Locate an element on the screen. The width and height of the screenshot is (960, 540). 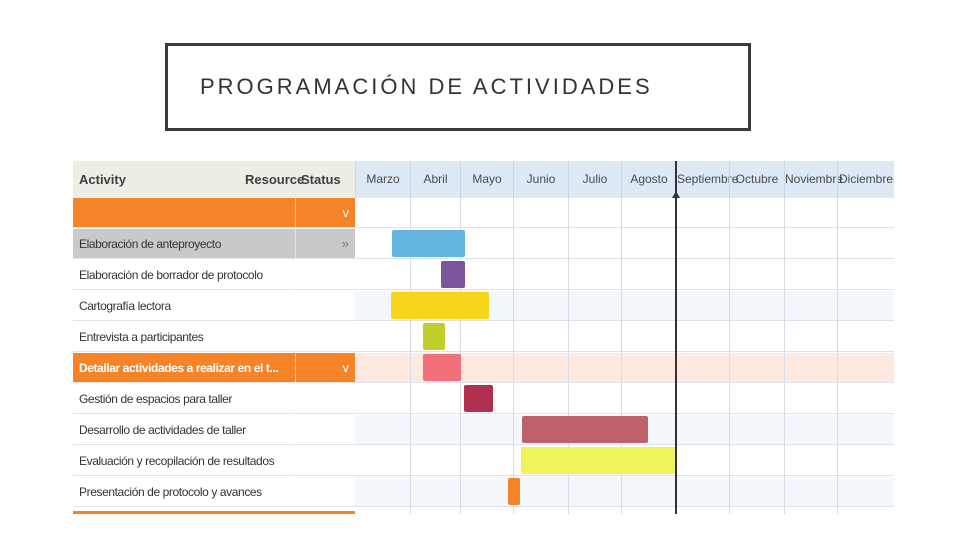
task-row: Entrevista a participantes is located at coordinates (483, 337).